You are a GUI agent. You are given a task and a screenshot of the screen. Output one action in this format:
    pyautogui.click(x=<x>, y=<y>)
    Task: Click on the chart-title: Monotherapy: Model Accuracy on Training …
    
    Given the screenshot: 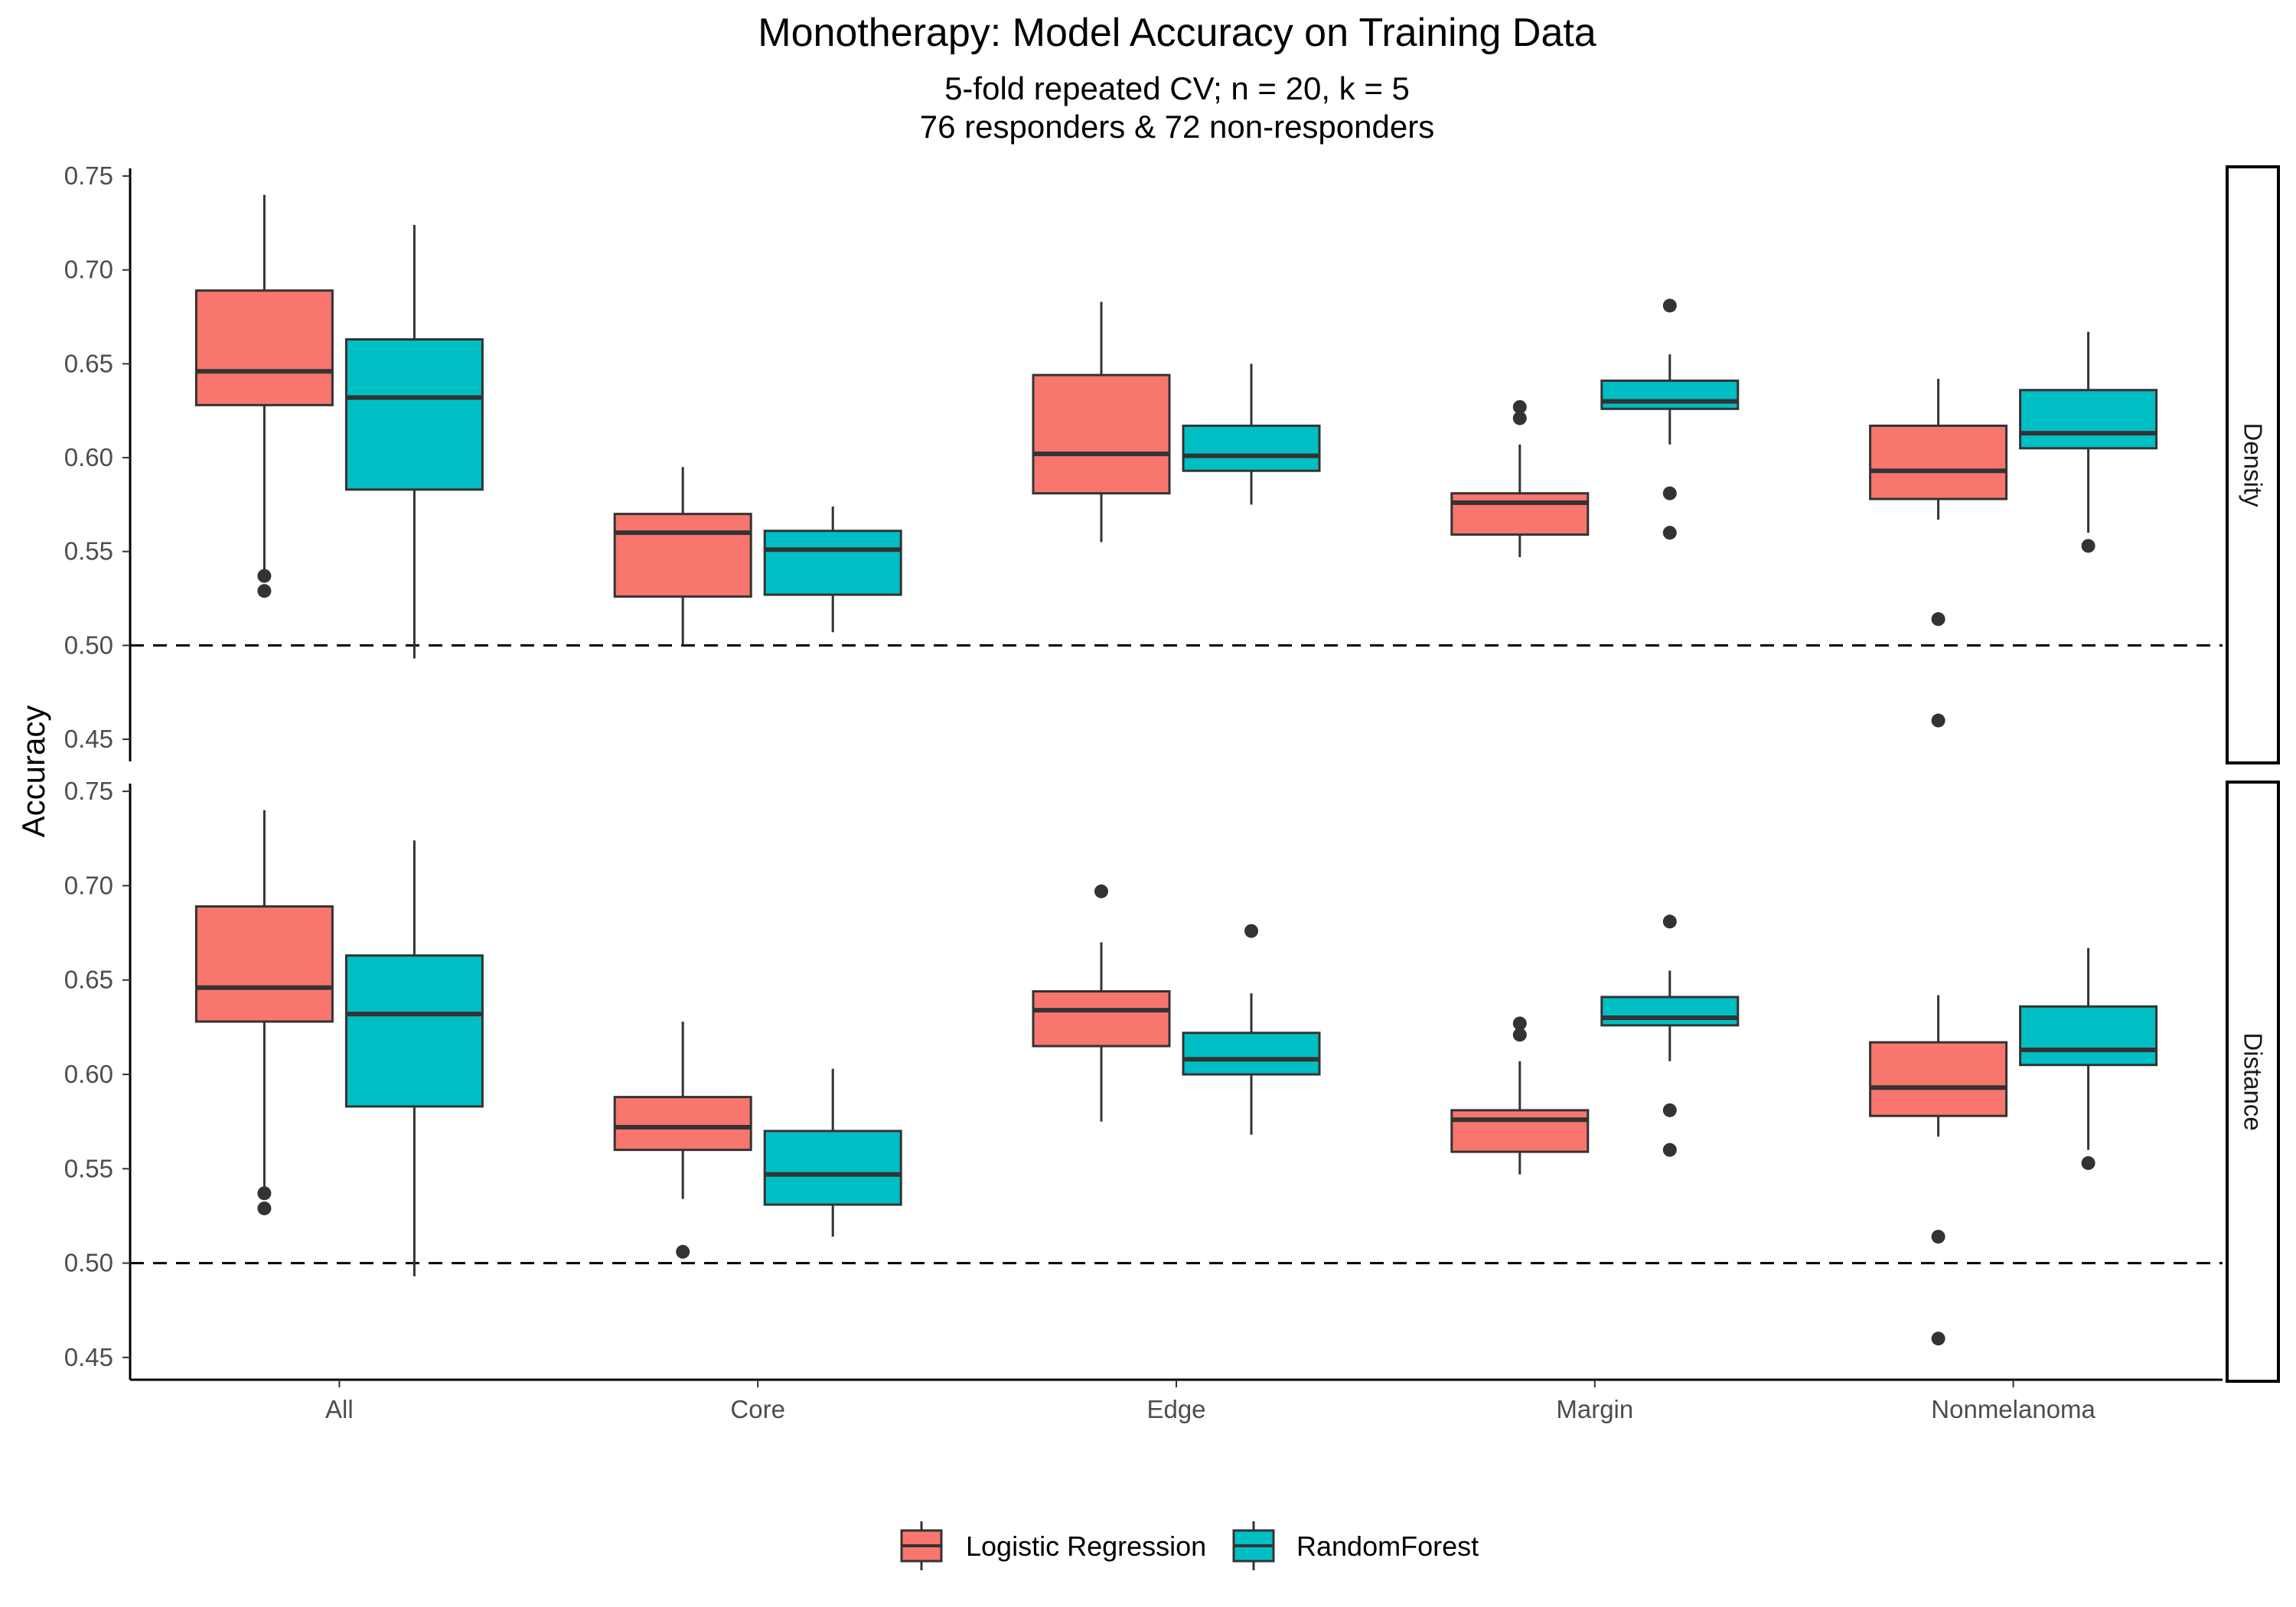 What is the action you would take?
    pyautogui.click(x=1177, y=33)
    